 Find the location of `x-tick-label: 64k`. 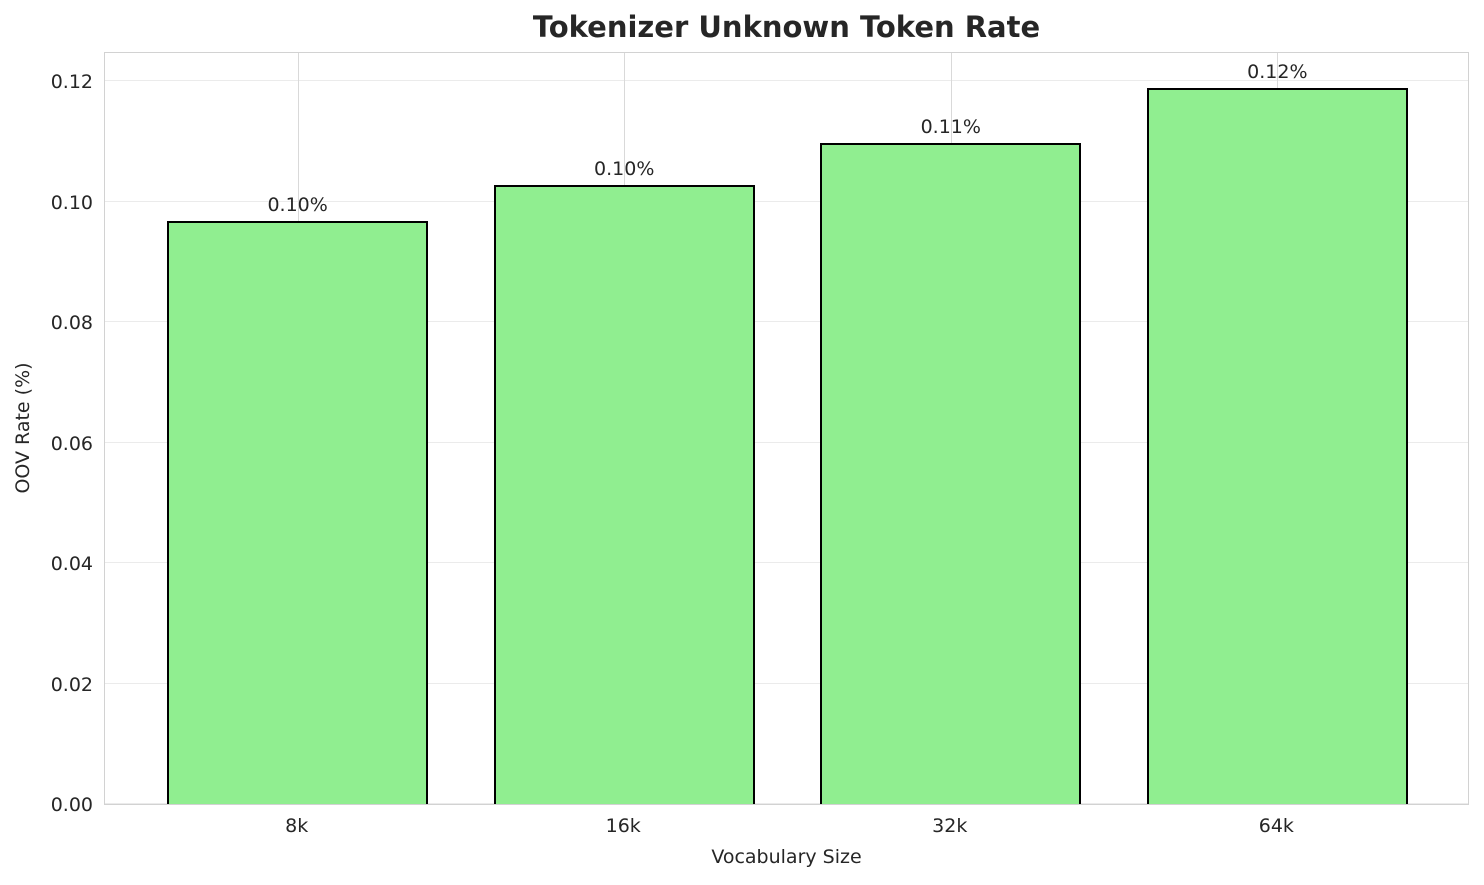

x-tick-label: 64k is located at coordinates (1276, 826).